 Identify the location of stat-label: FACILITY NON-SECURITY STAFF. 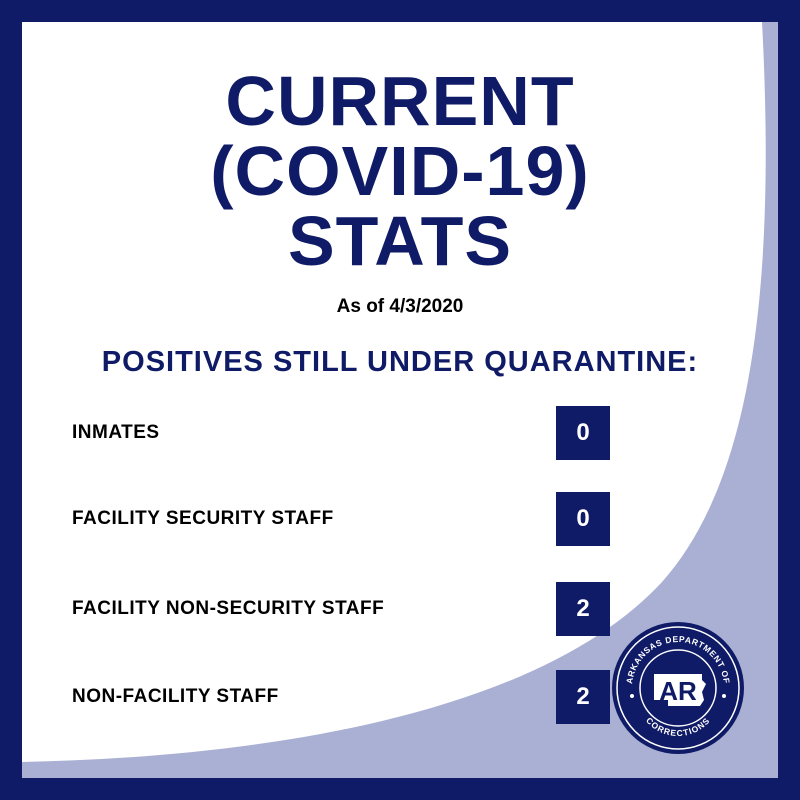
(228, 608).